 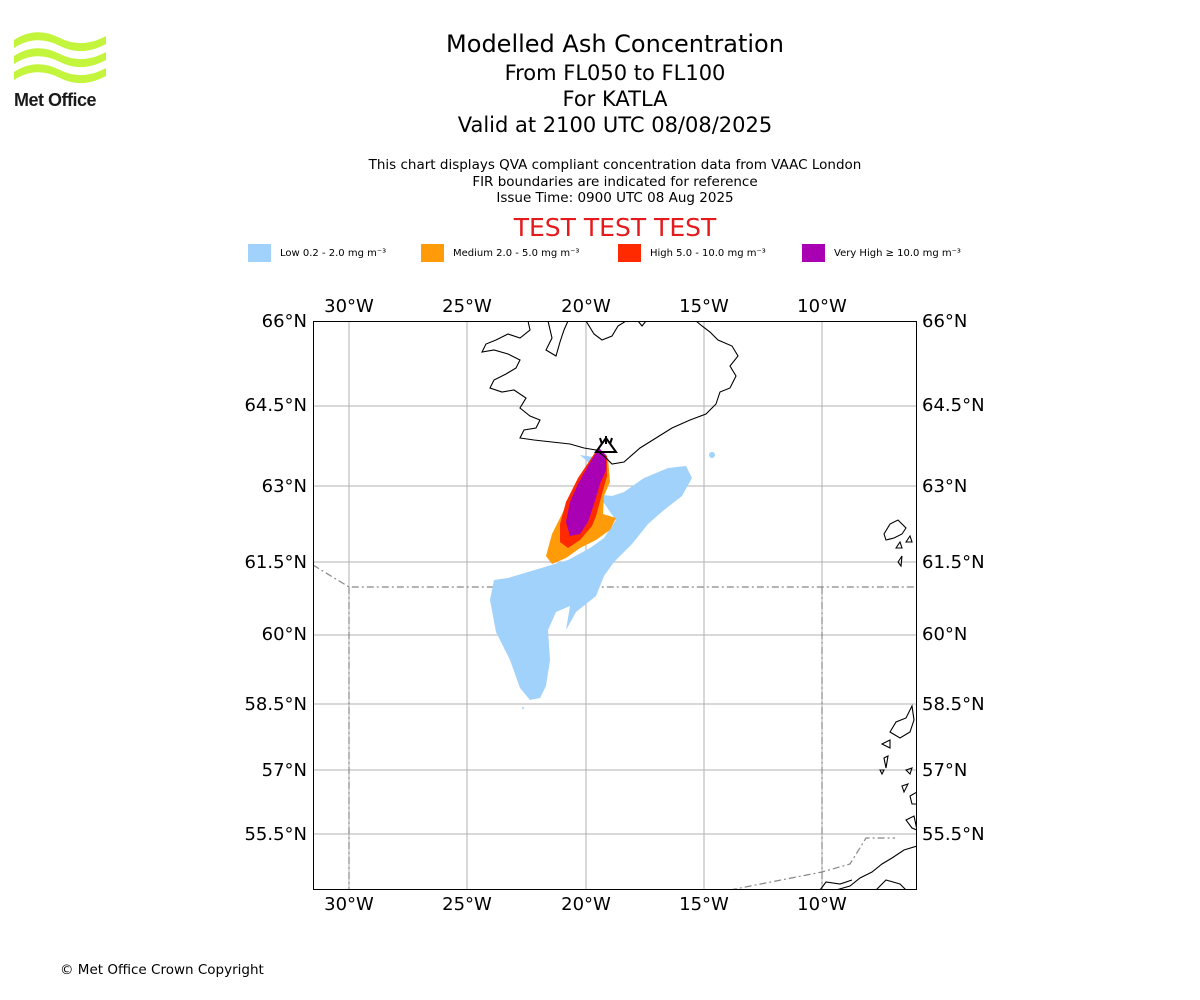 I want to click on legend-label-low: Low 0.2 - 2.0 mg m⁻³, so click(x=333, y=253).